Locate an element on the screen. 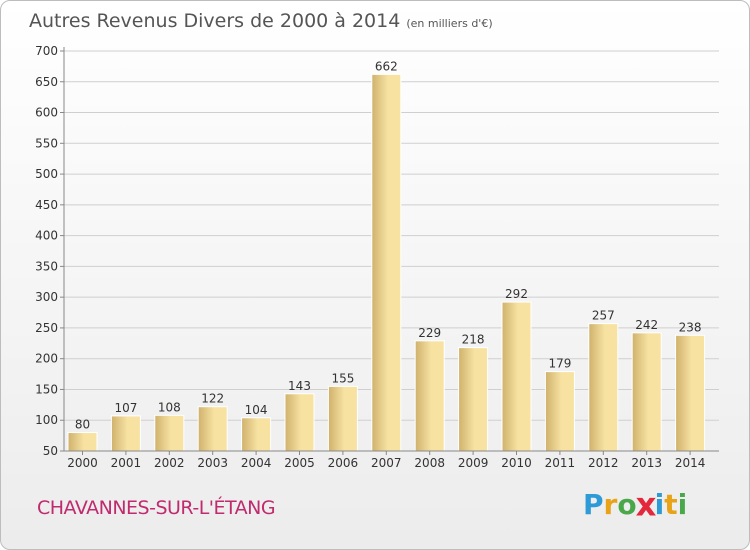  logo-letter: r is located at coordinates (610, 504).